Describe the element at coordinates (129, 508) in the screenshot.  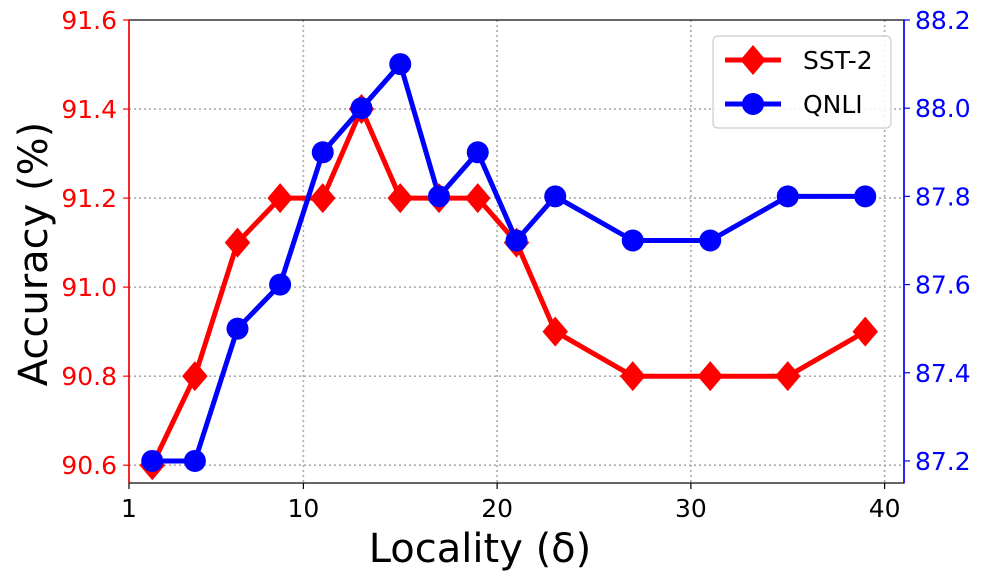
I see `x-tick-label: 1` at that location.